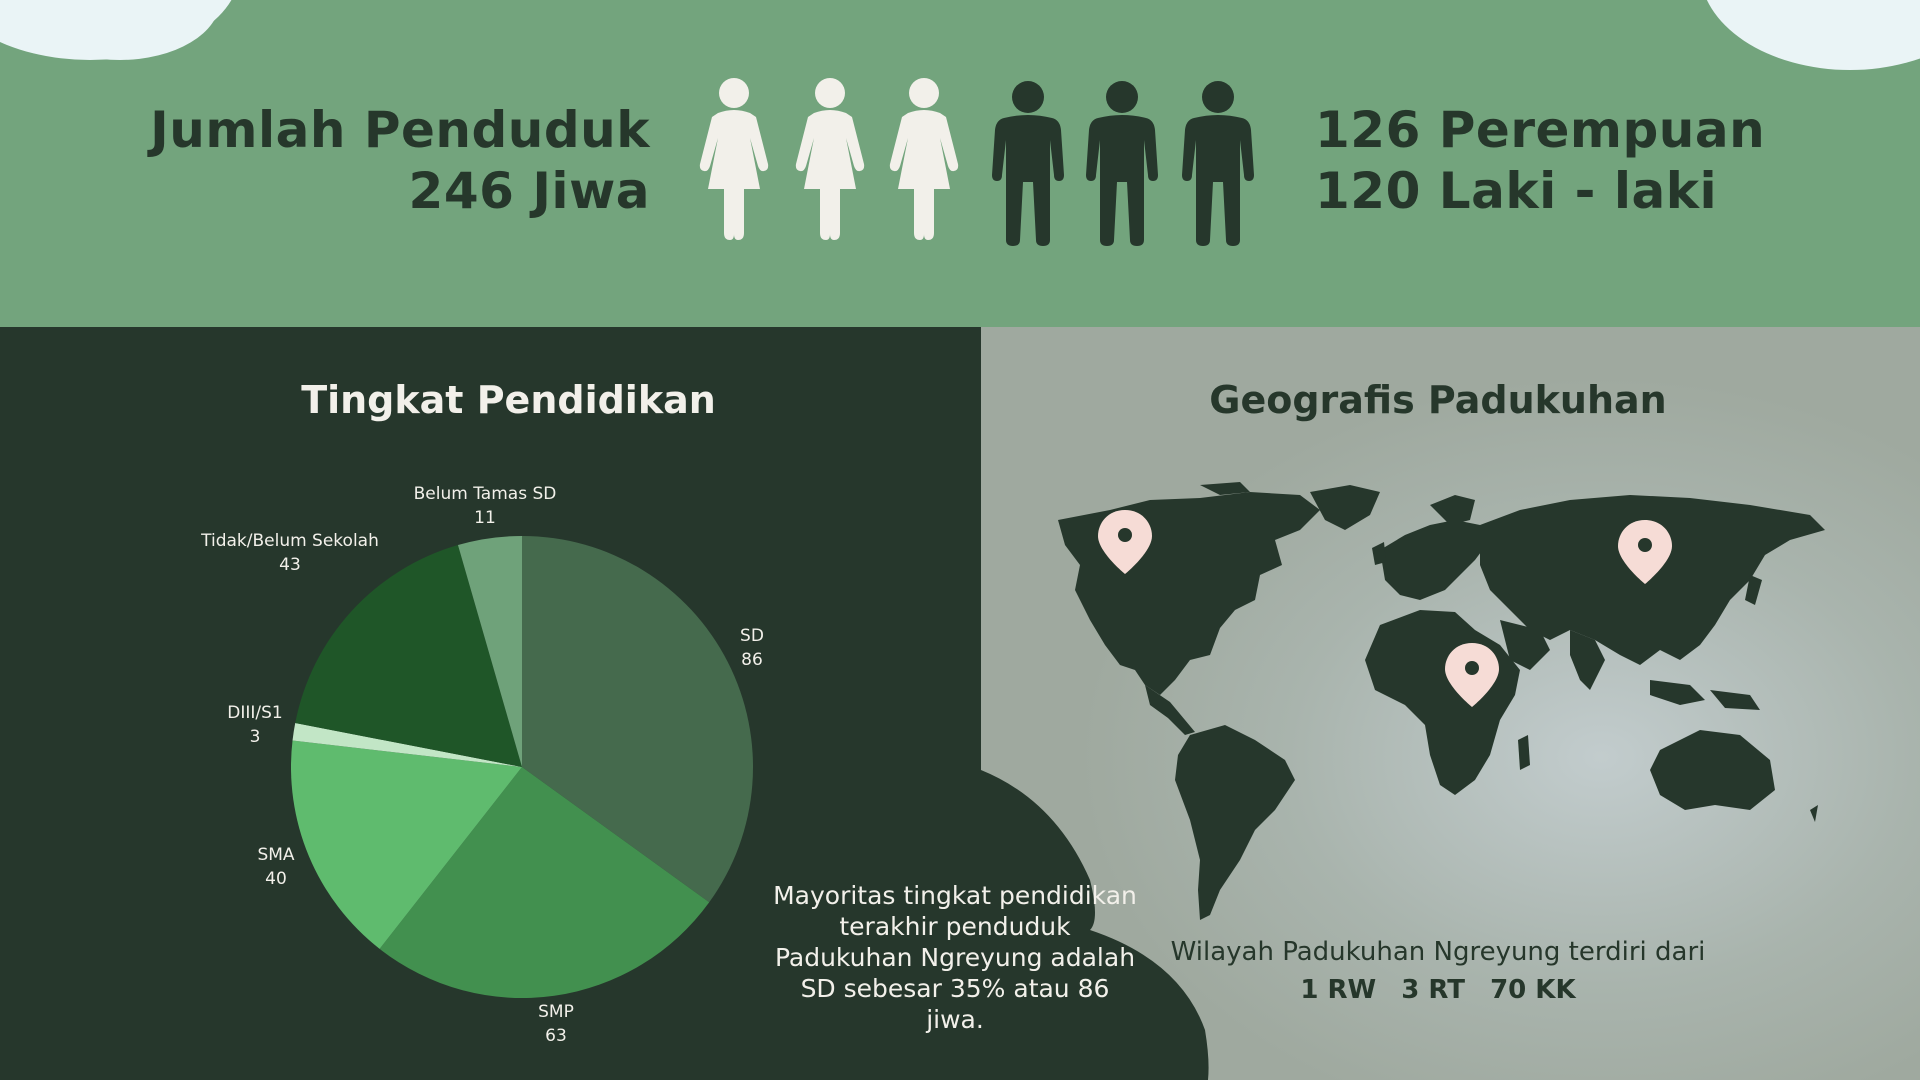 This screenshot has height=1080, width=1920. I want to click on pie-slice-diii-s1, so click(407, 745).